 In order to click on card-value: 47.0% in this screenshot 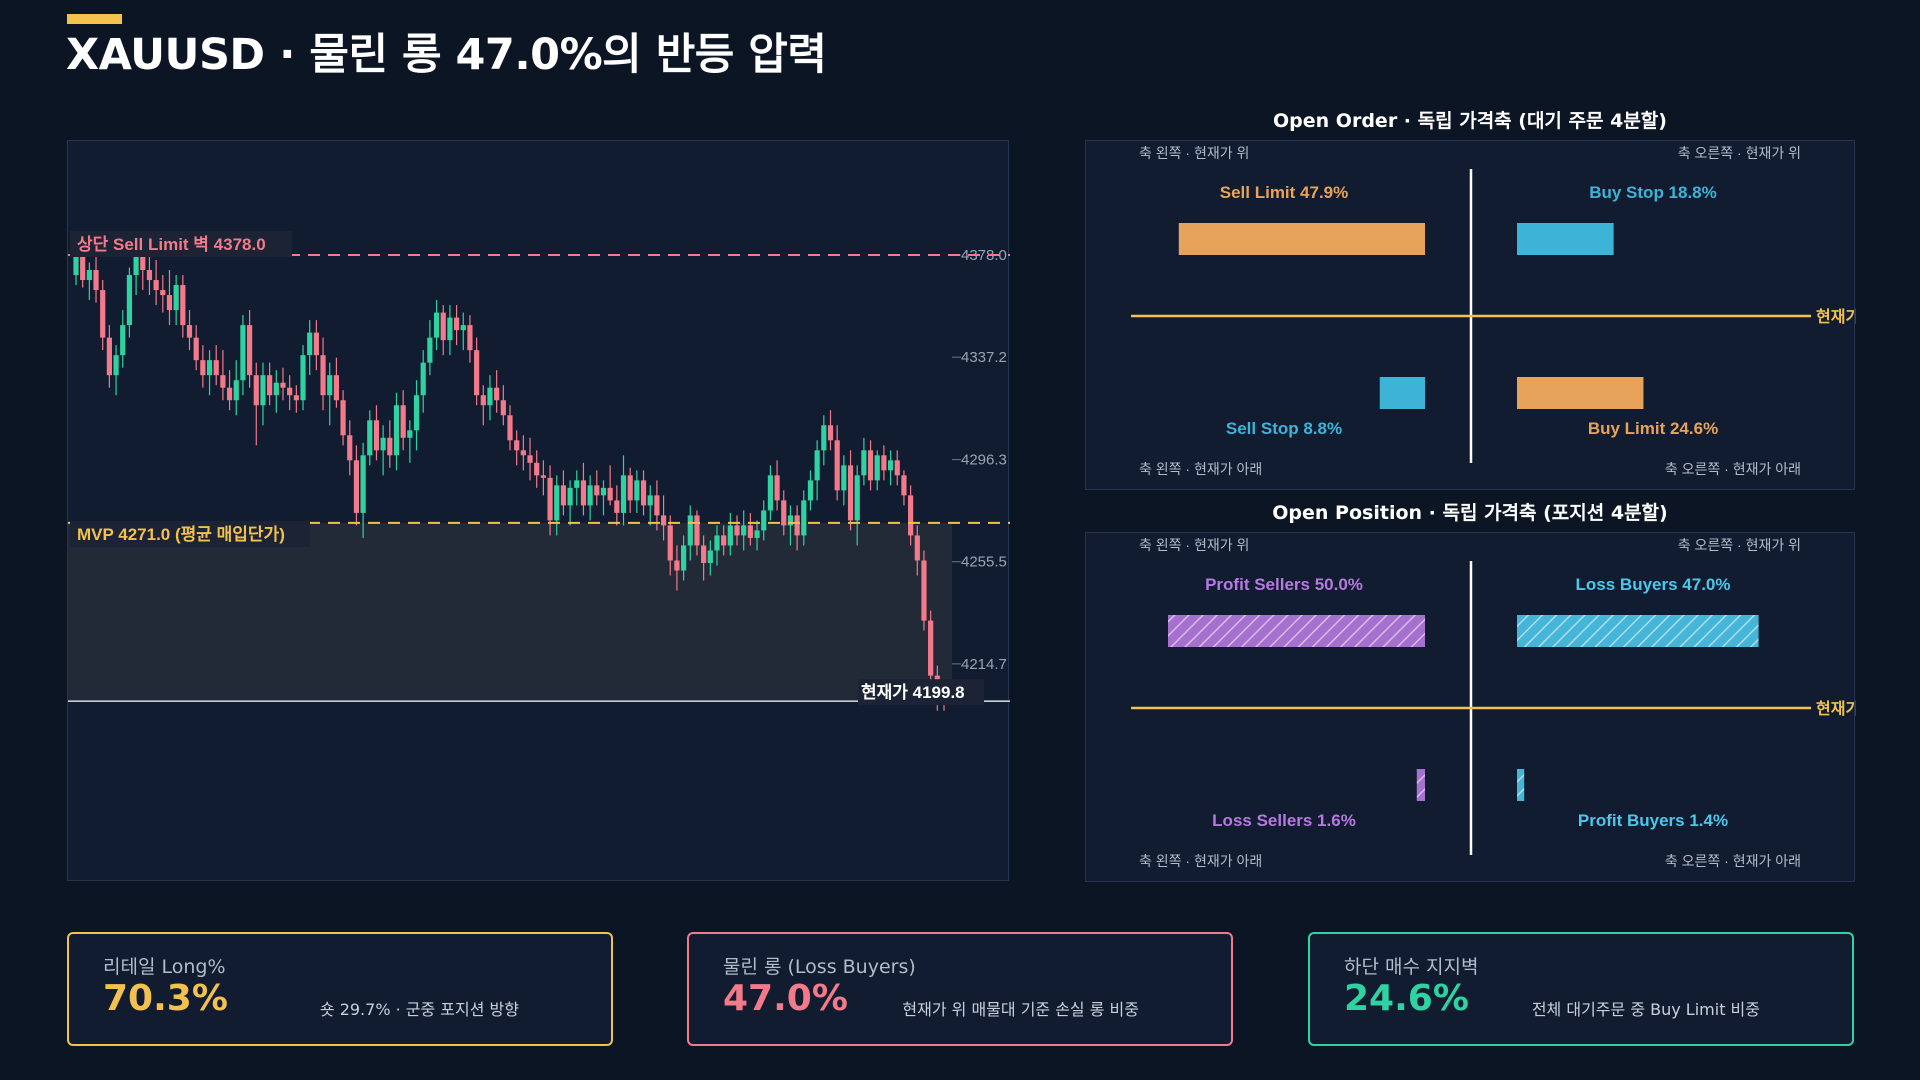, I will do `click(785, 998)`.